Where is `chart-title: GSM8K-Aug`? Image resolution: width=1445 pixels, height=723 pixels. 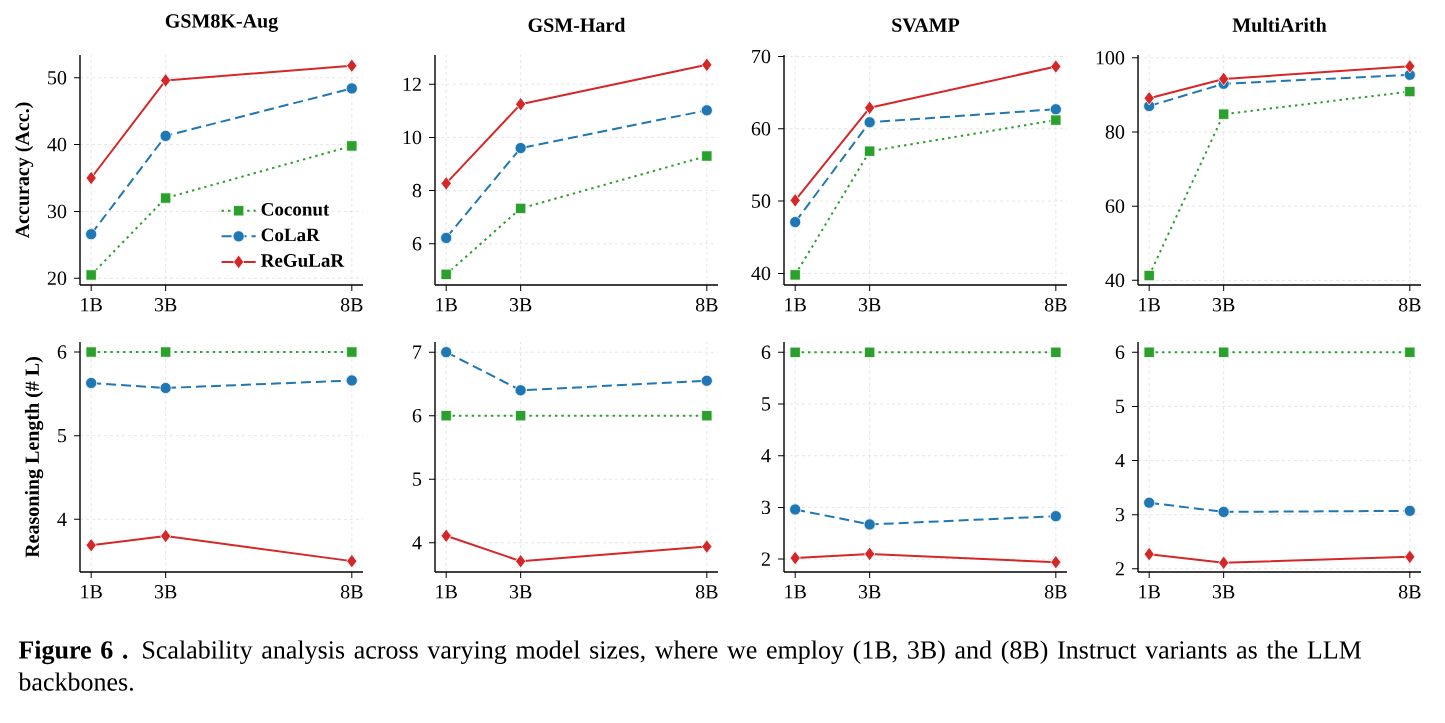 chart-title: GSM8K-Aug is located at coordinates (221, 23).